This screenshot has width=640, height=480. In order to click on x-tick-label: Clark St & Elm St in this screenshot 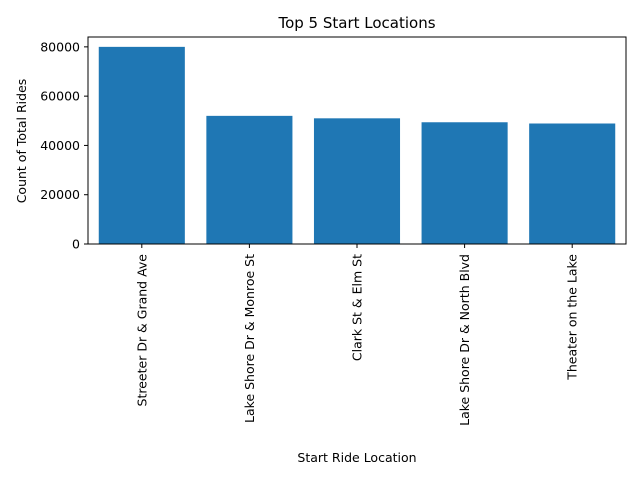, I will do `click(357, 307)`.